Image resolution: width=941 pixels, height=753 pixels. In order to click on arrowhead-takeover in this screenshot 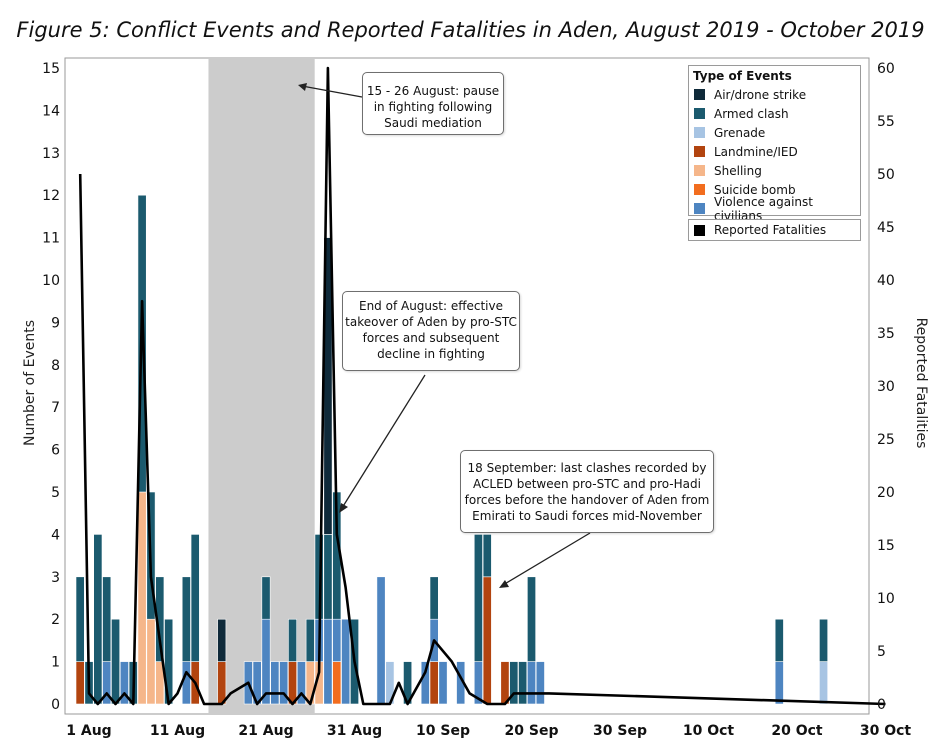, I will do `click(343, 508)`.